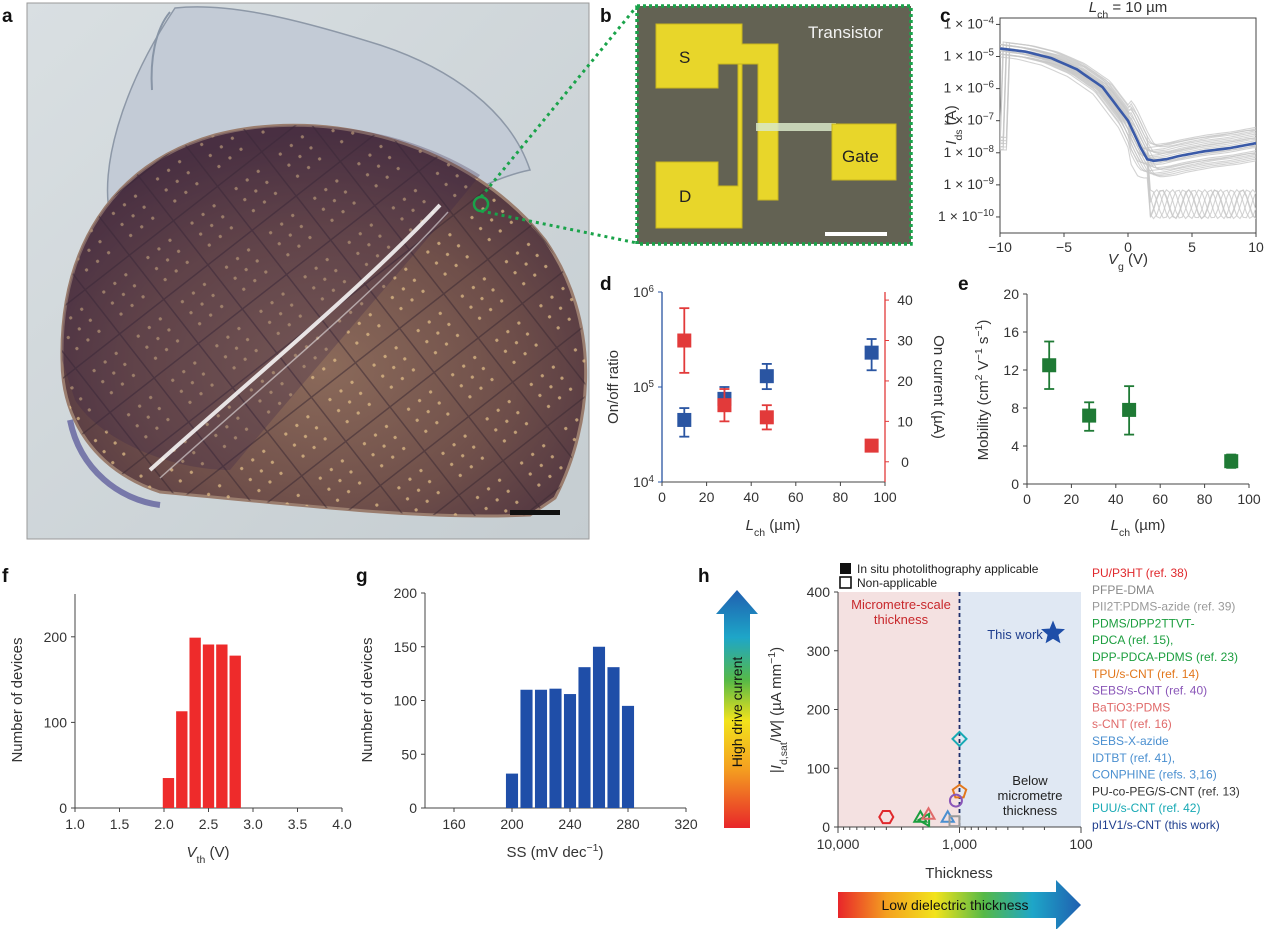 The height and width of the screenshot is (929, 1268). I want to click on panel-label-e: e, so click(963, 284).